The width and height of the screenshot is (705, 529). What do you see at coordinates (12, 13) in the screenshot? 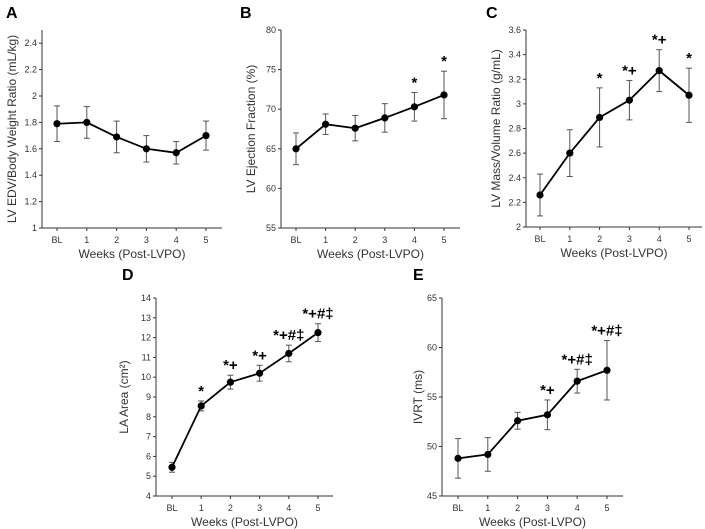
I see `panel-label: A` at bounding box center [12, 13].